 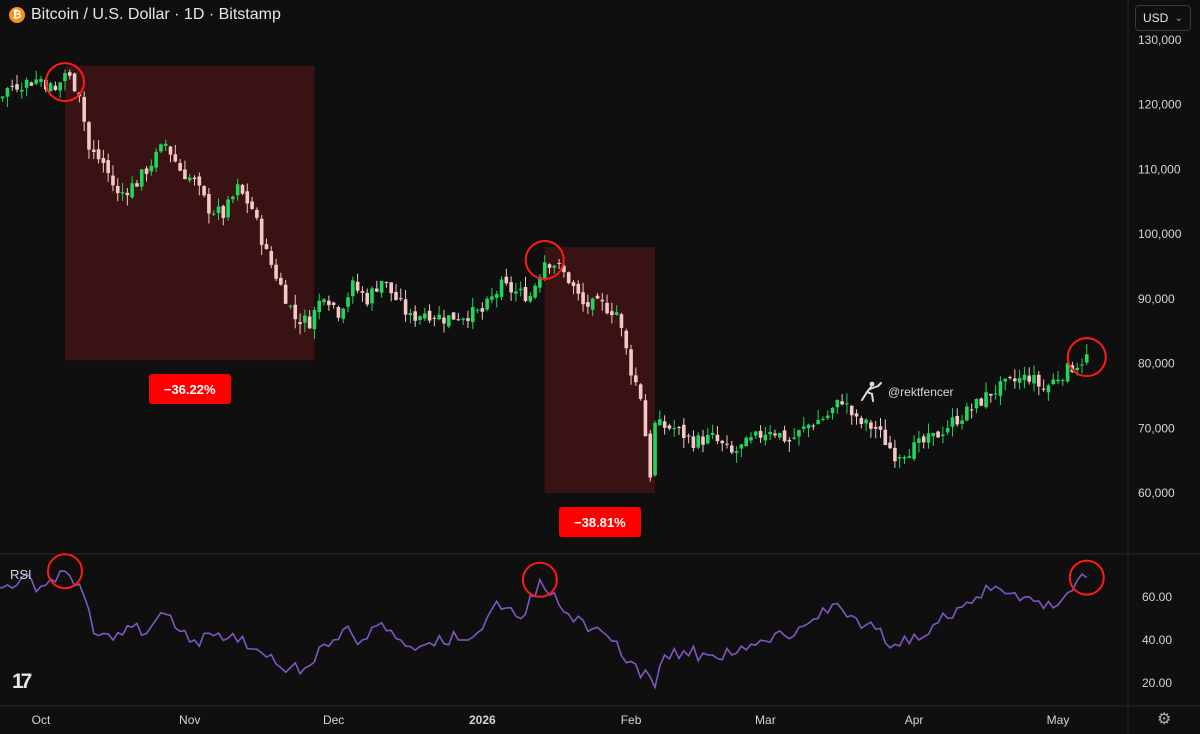 I want to click on watermark-text: @rektfencer, so click(x=921, y=392).